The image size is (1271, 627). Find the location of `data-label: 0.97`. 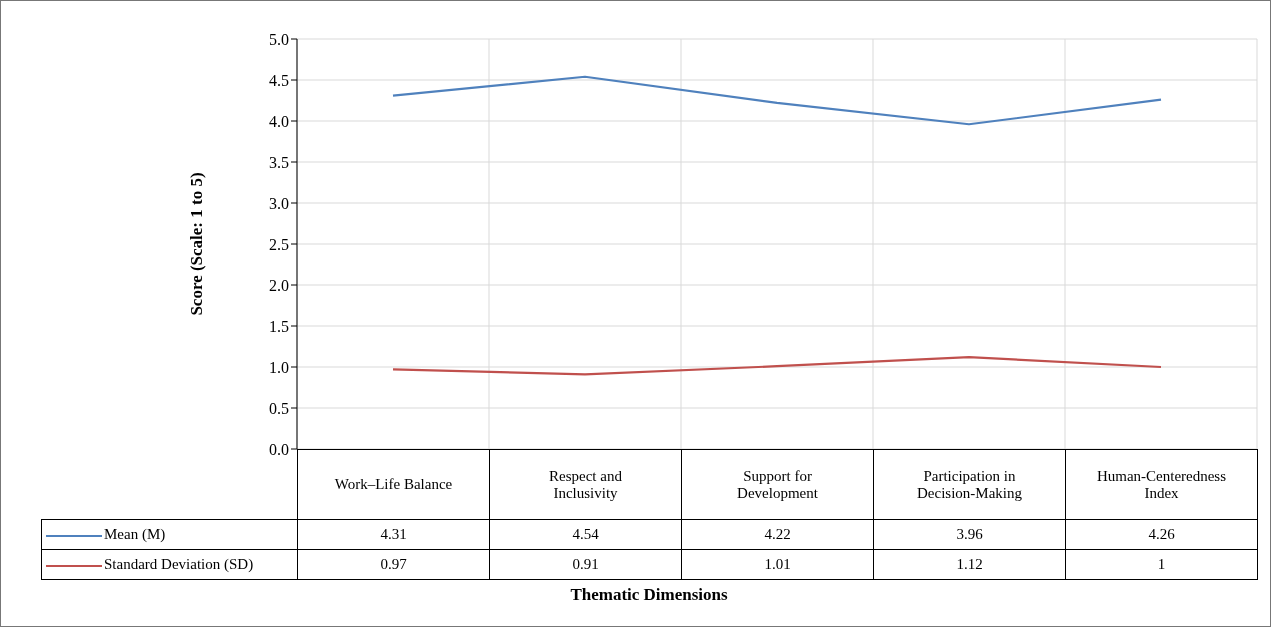

data-label: 0.97 is located at coordinates (393, 564).